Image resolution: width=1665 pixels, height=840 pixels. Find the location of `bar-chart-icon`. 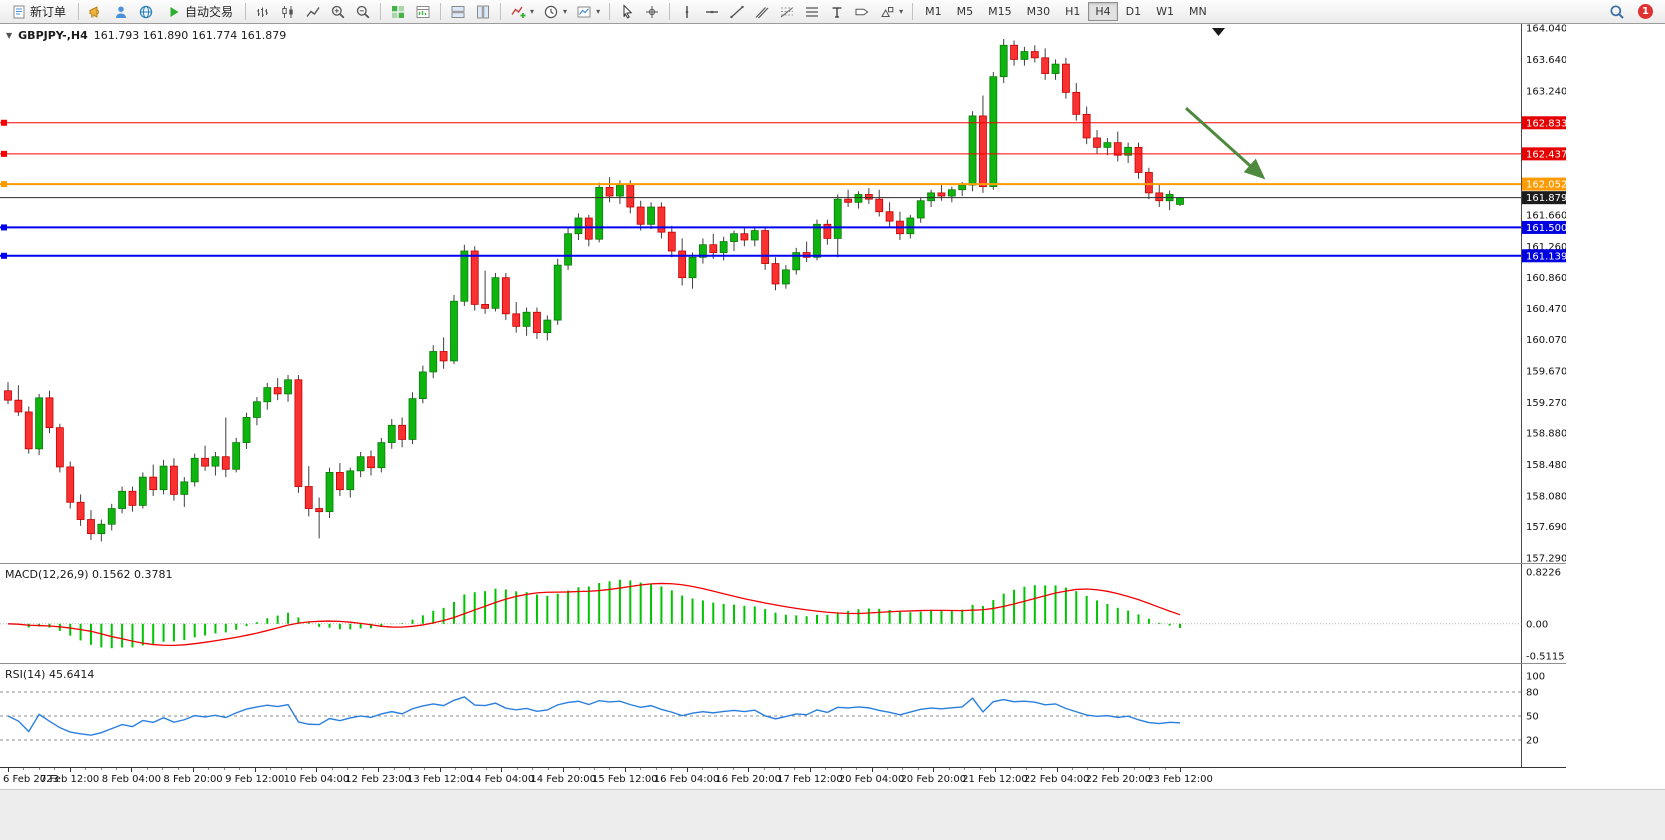

bar-chart-icon is located at coordinates (263, 12).